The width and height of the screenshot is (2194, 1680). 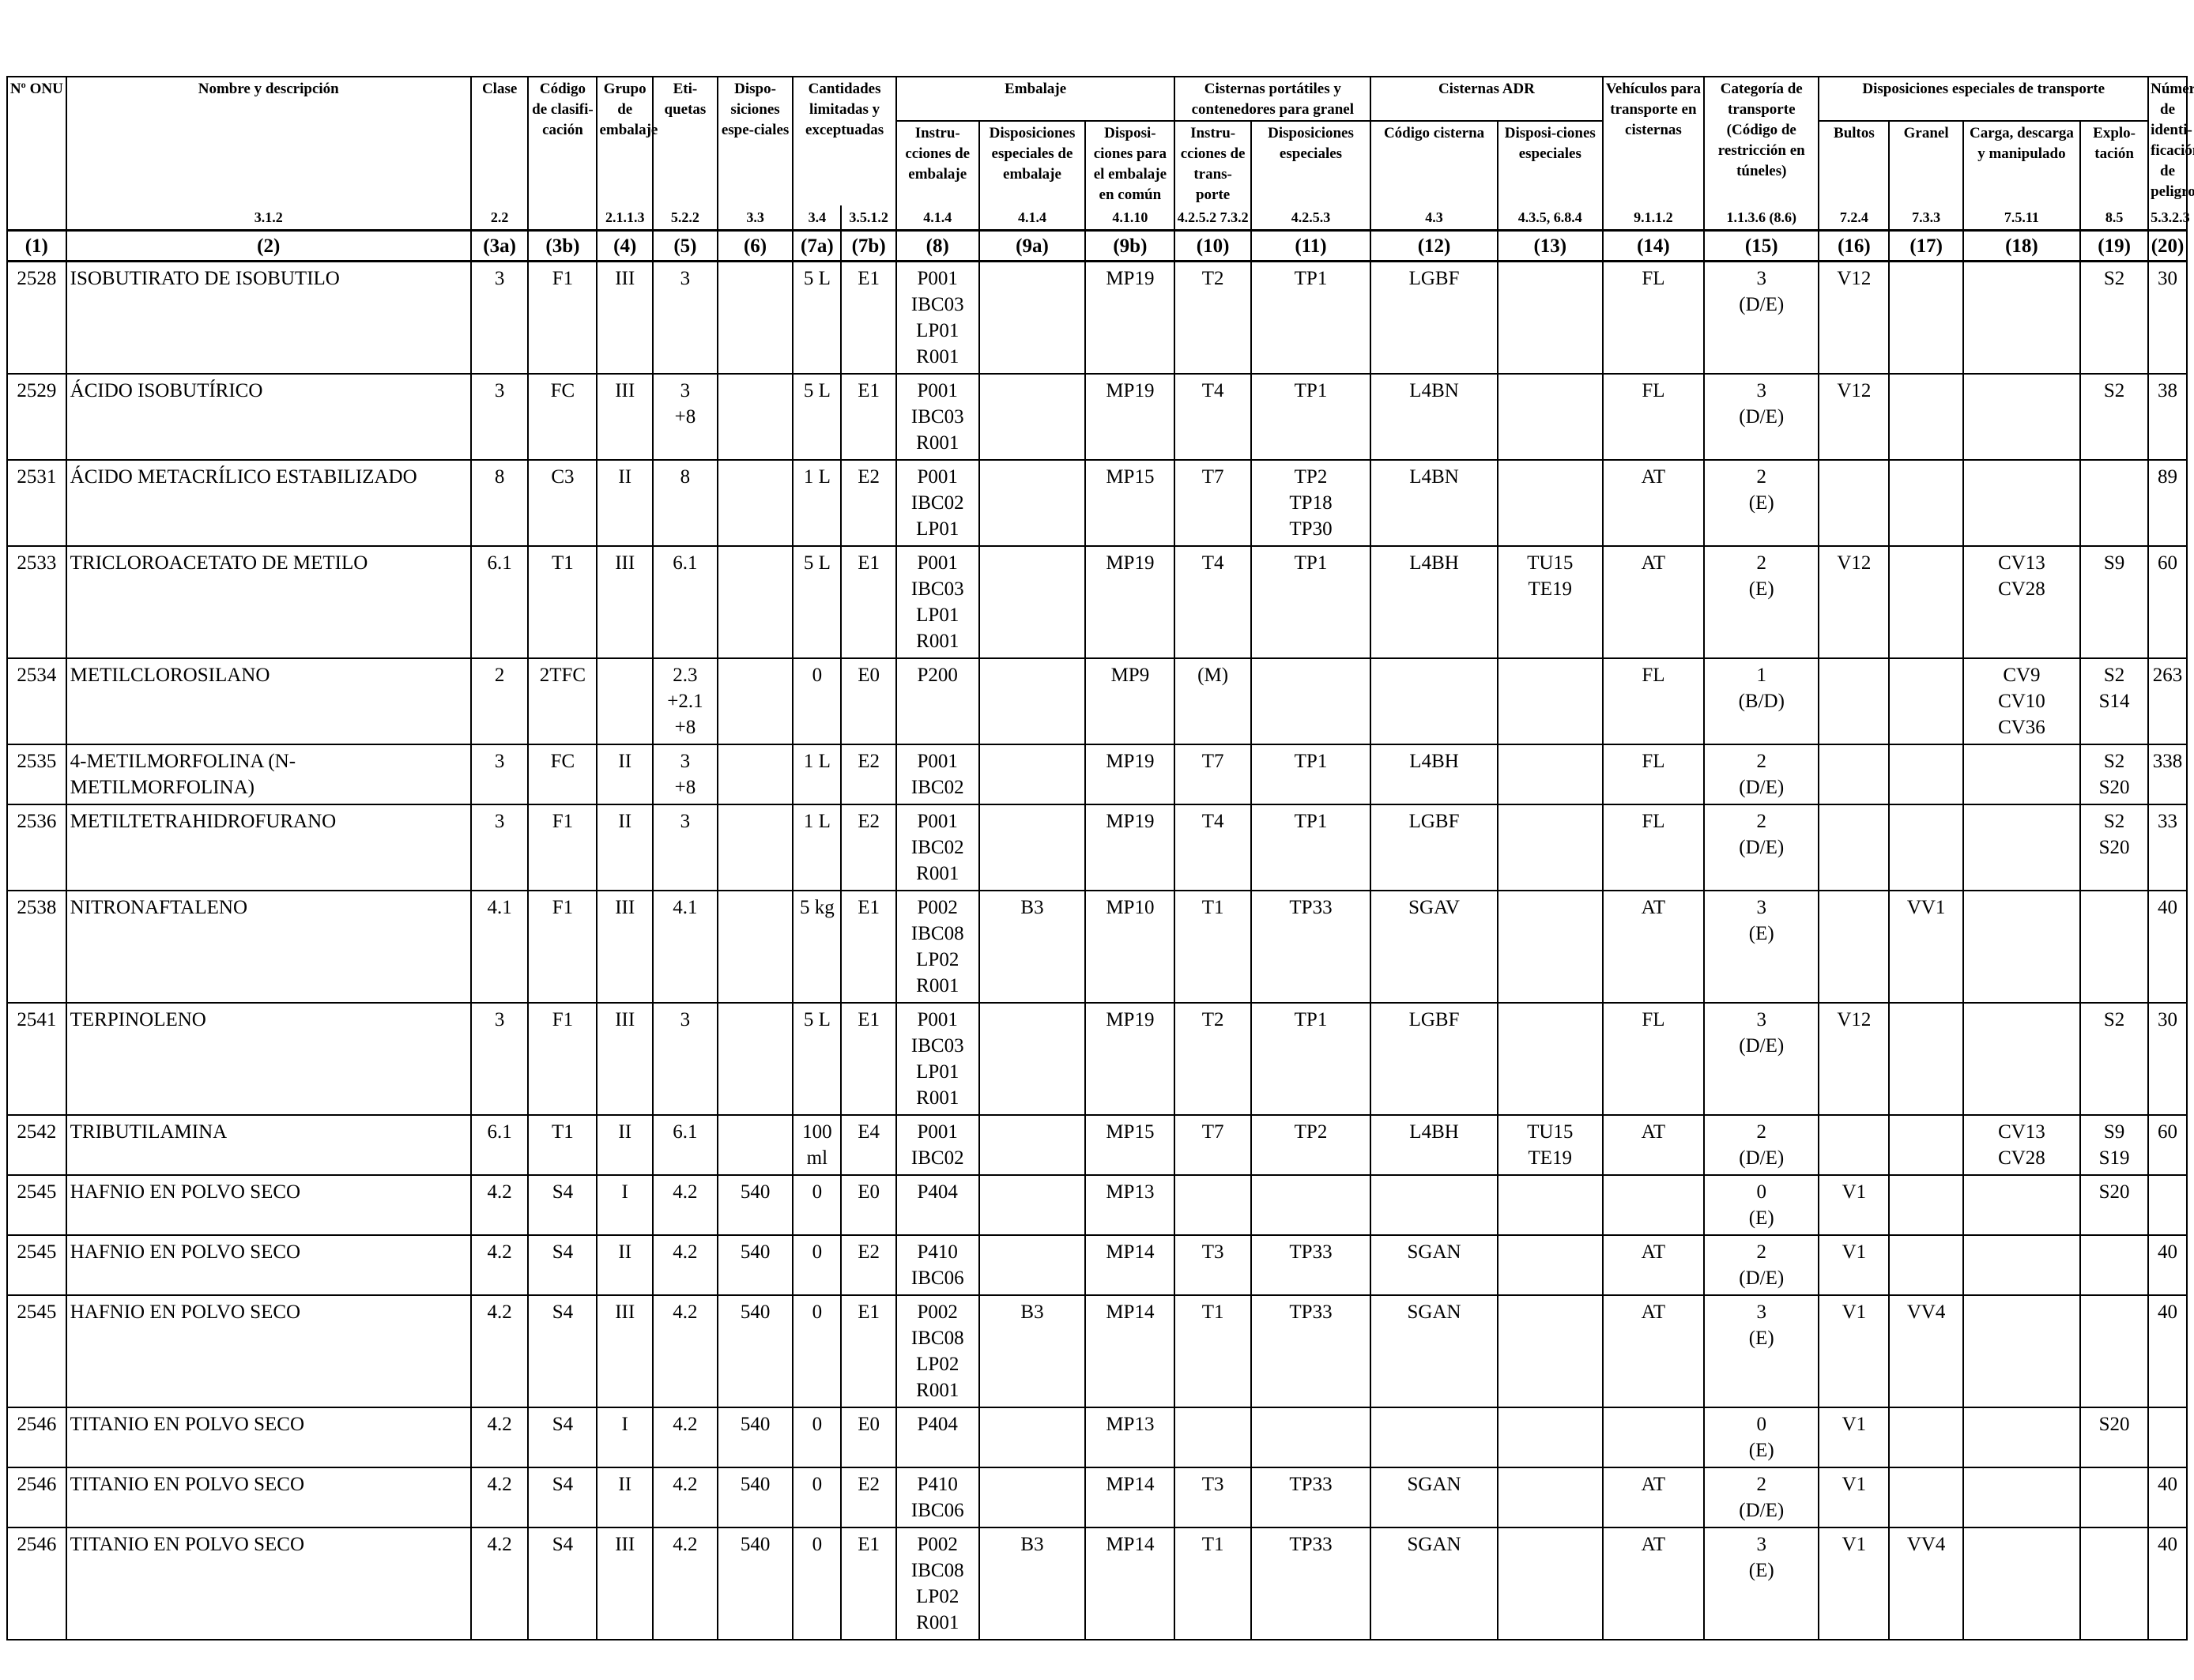 What do you see at coordinates (625, 218) in the screenshot?
I see `section-ref: 2.1.1.3` at bounding box center [625, 218].